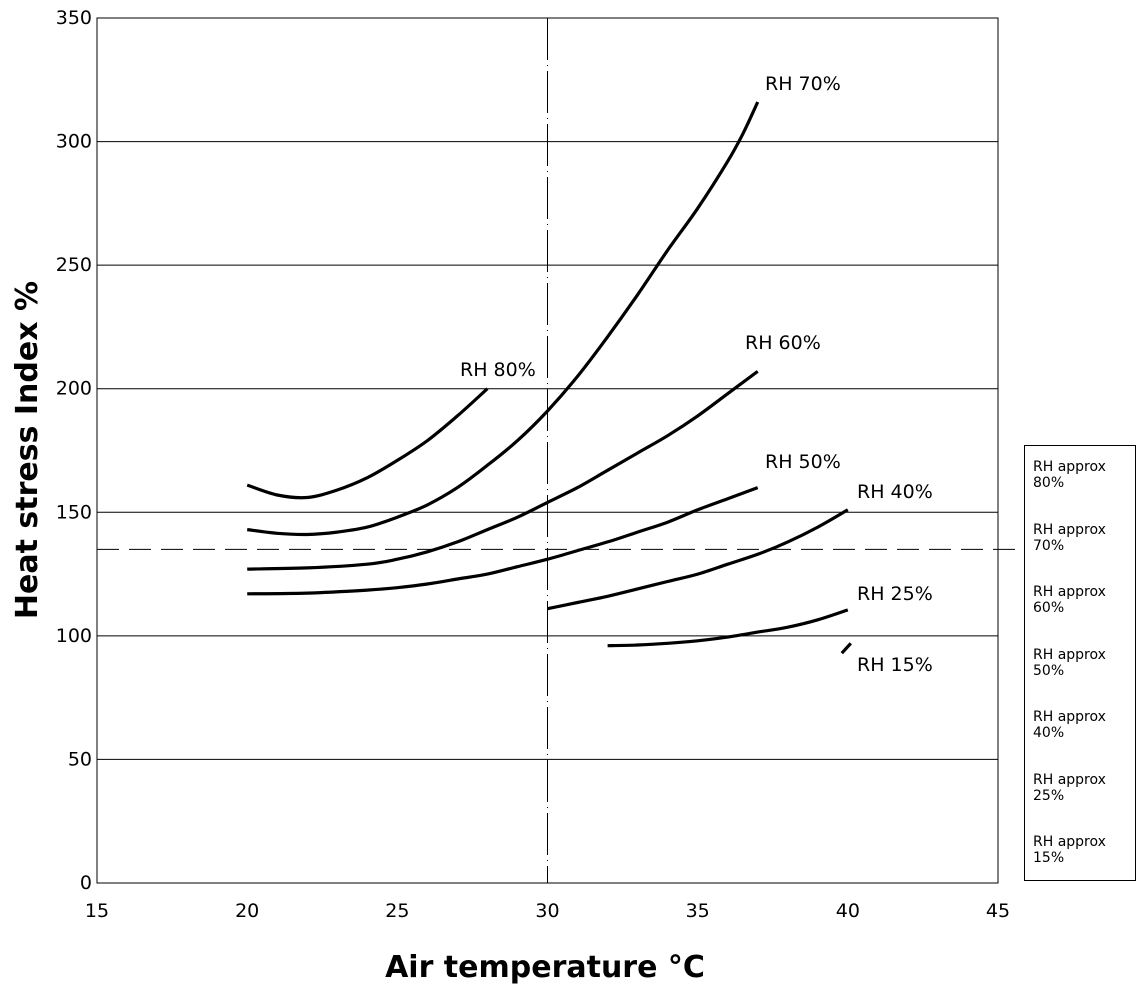 Image resolution: width=1136 pixels, height=993 pixels. I want to click on x-tick-label: 40, so click(848, 911).